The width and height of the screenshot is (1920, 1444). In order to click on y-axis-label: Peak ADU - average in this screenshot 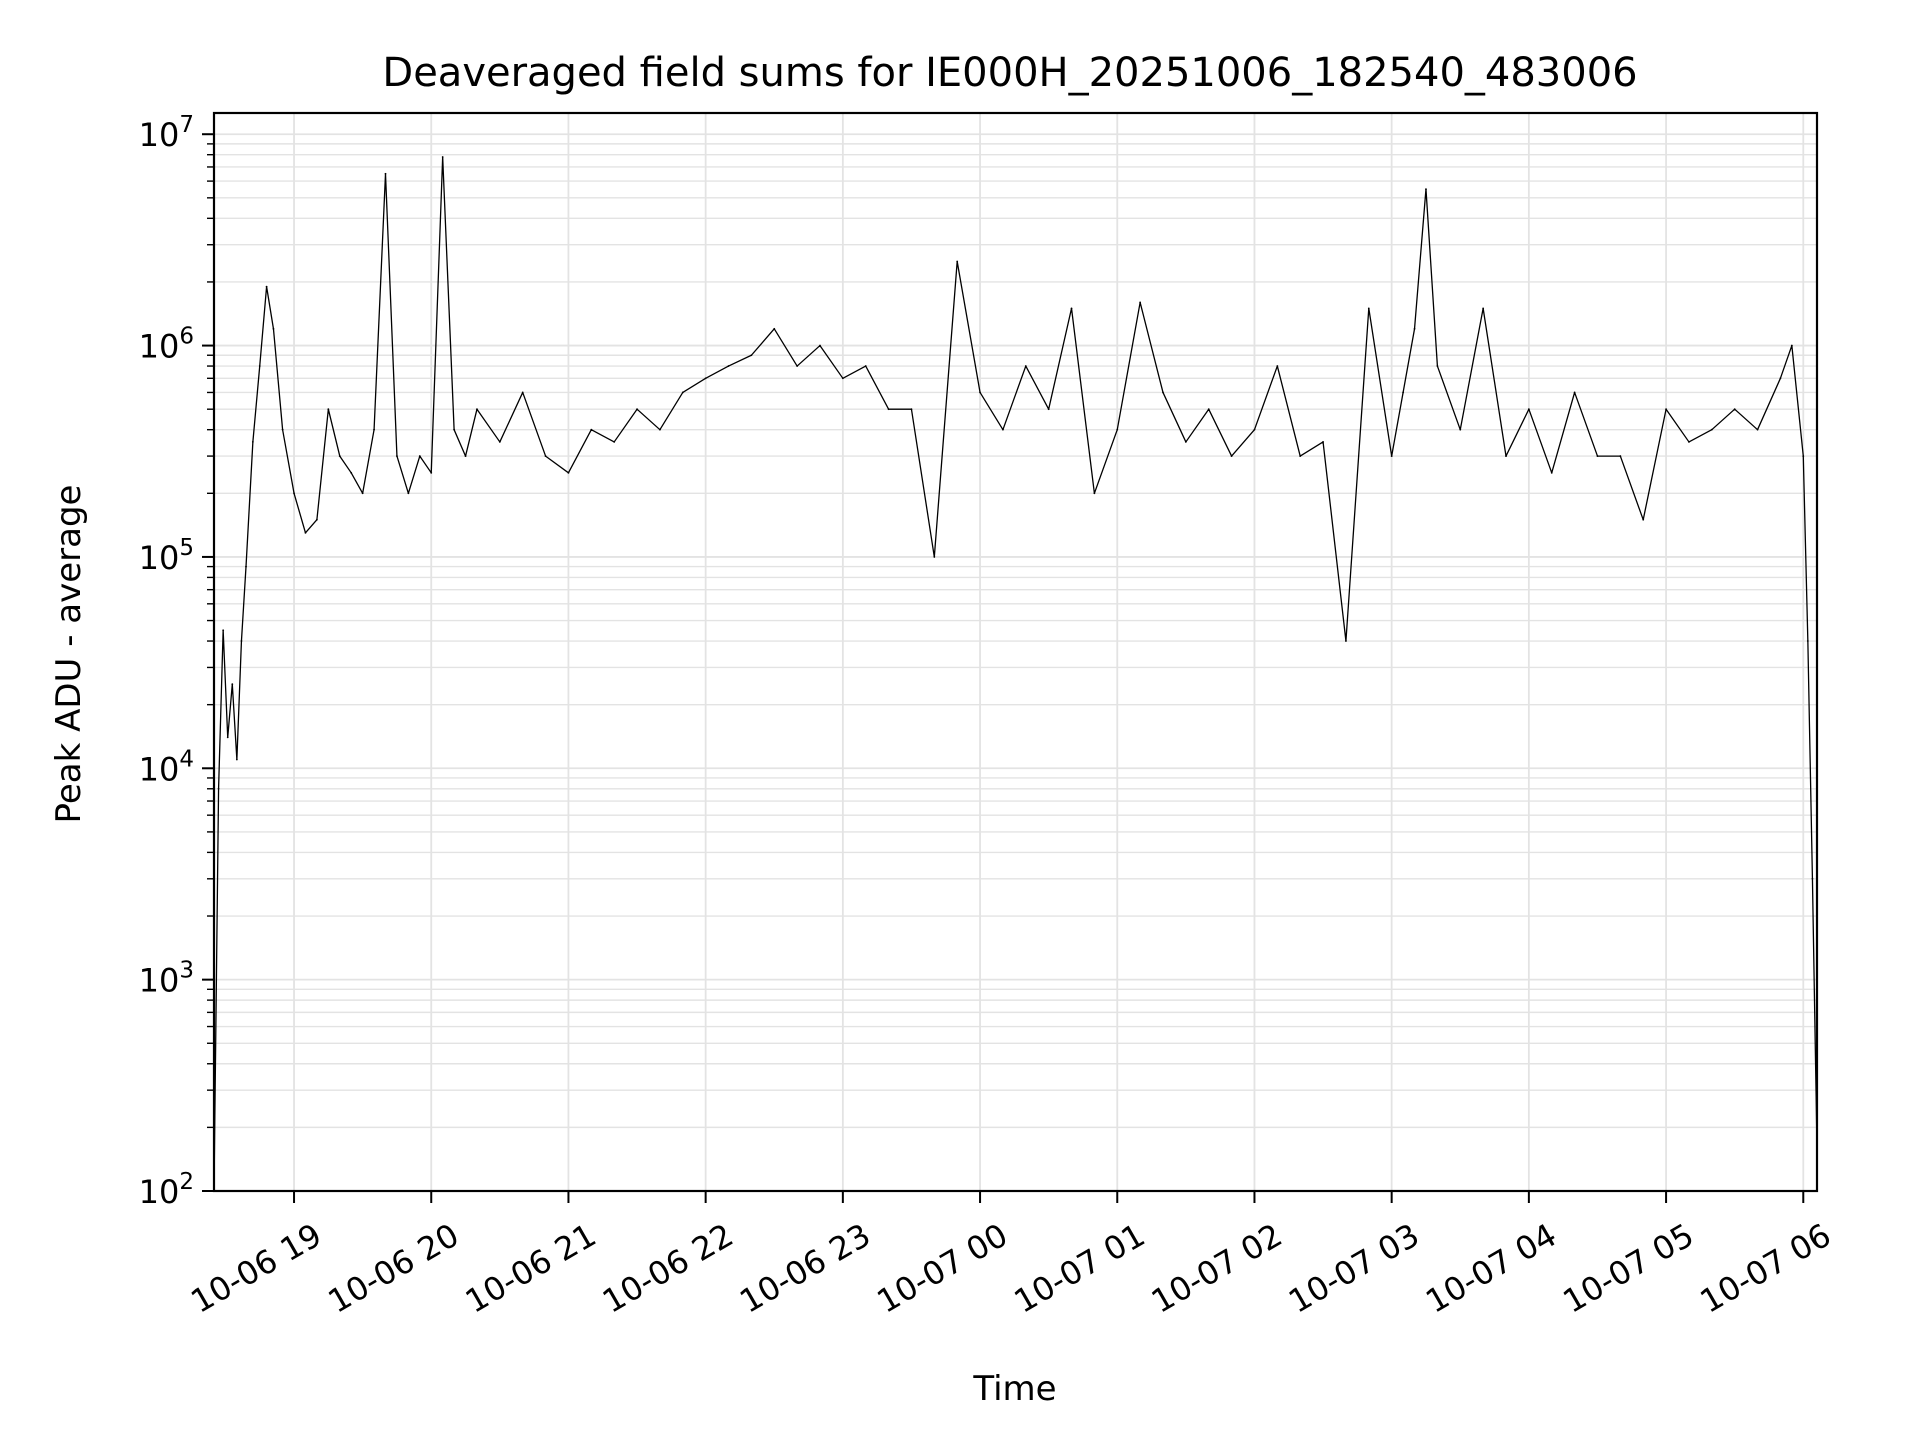, I will do `click(69, 654)`.